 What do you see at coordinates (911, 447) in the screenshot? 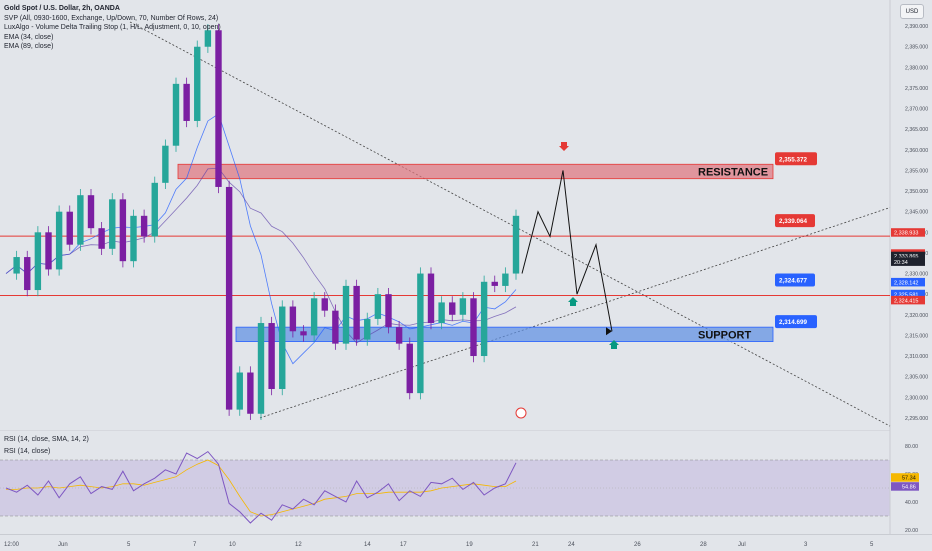
I see `rsi-tick-label: 80.00` at bounding box center [911, 447].